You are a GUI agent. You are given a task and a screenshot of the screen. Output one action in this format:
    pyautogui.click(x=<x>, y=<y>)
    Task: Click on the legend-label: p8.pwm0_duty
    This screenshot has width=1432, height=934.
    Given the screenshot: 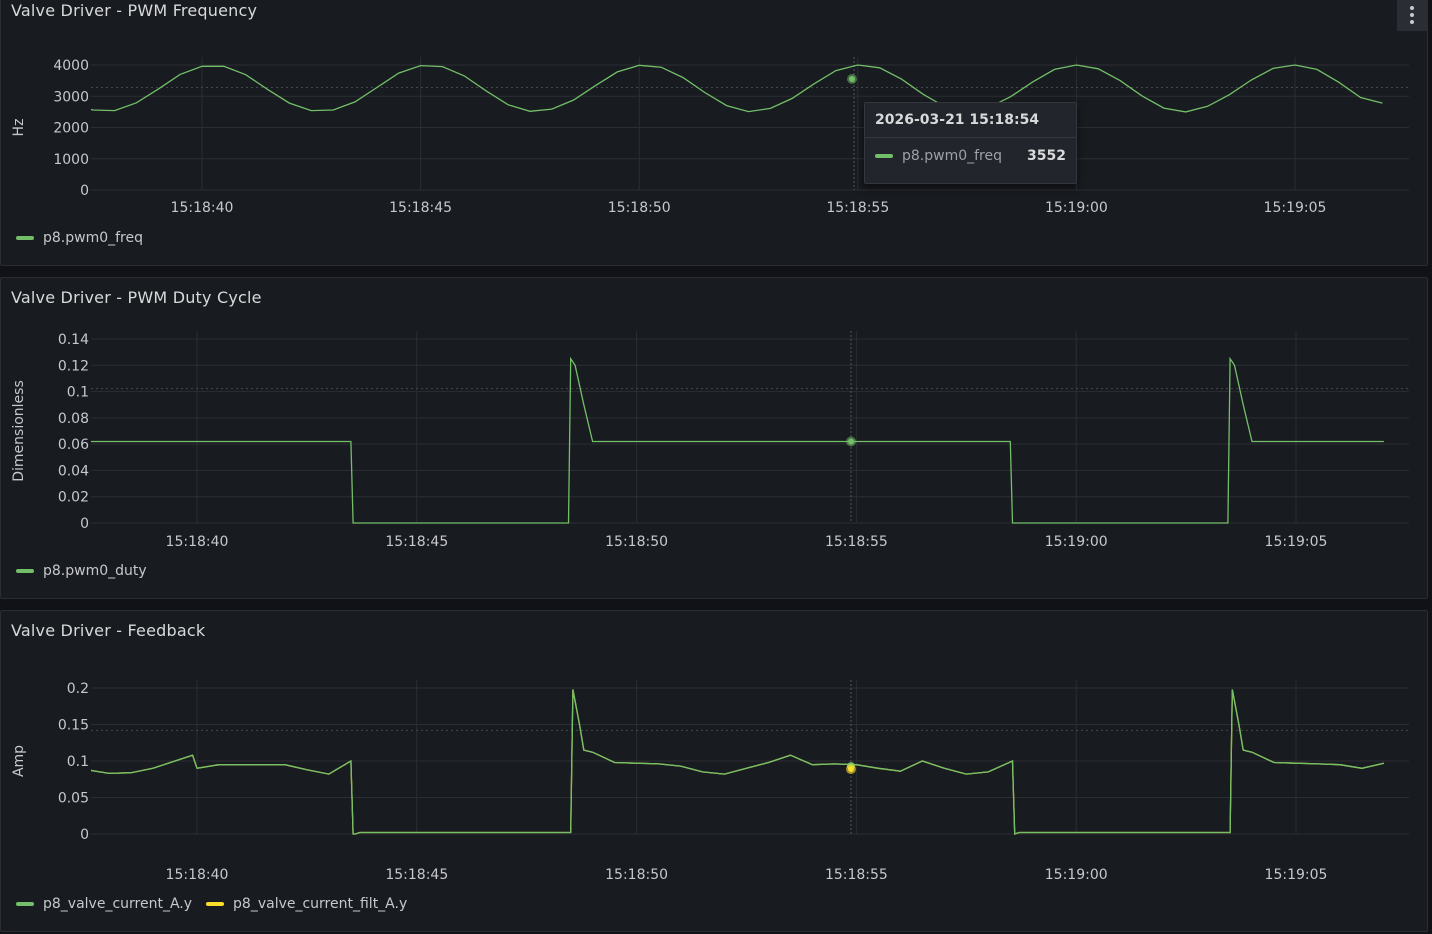 What is the action you would take?
    pyautogui.click(x=95, y=571)
    